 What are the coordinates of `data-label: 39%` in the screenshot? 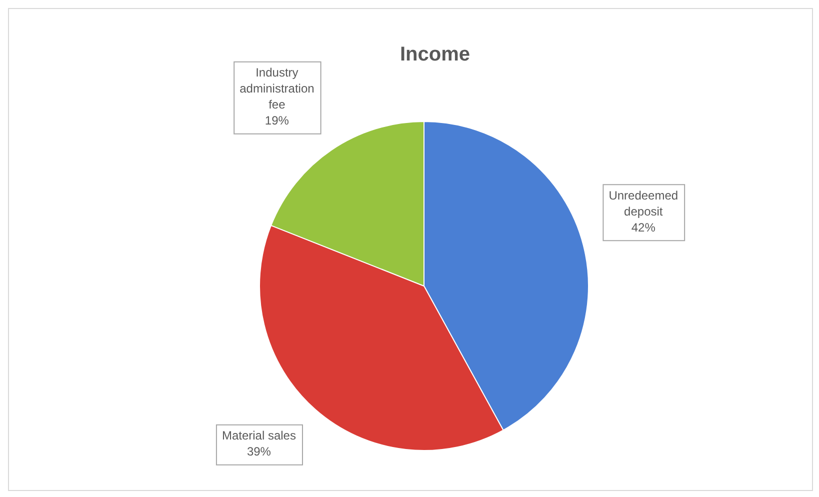 It's located at (259, 451).